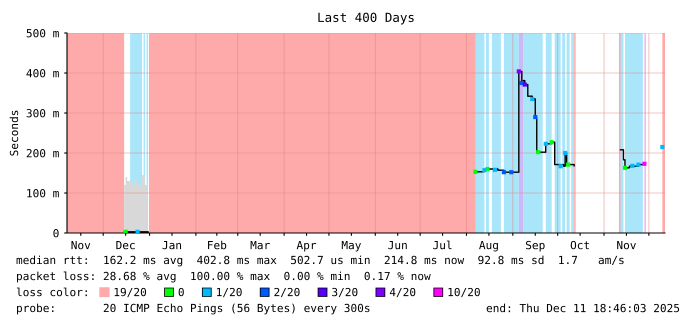 The image size is (697, 321). Describe the element at coordinates (14, 133) in the screenshot. I see `y-axis-title: Seconds` at that location.